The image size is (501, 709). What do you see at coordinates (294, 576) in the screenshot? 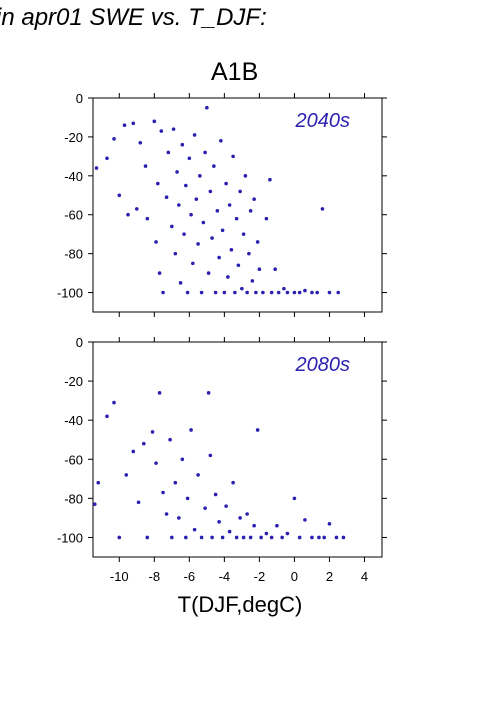
I see `x-tick-label: 0` at bounding box center [294, 576].